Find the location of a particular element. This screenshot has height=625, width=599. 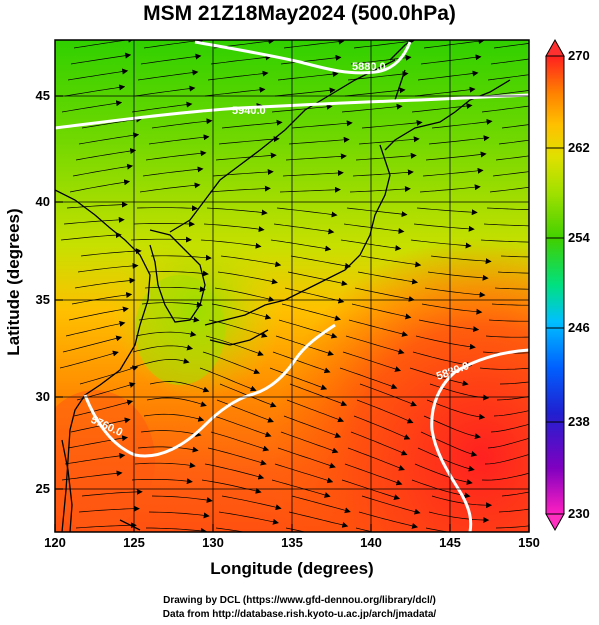

y-tick-label: 45 is located at coordinates (42, 95).